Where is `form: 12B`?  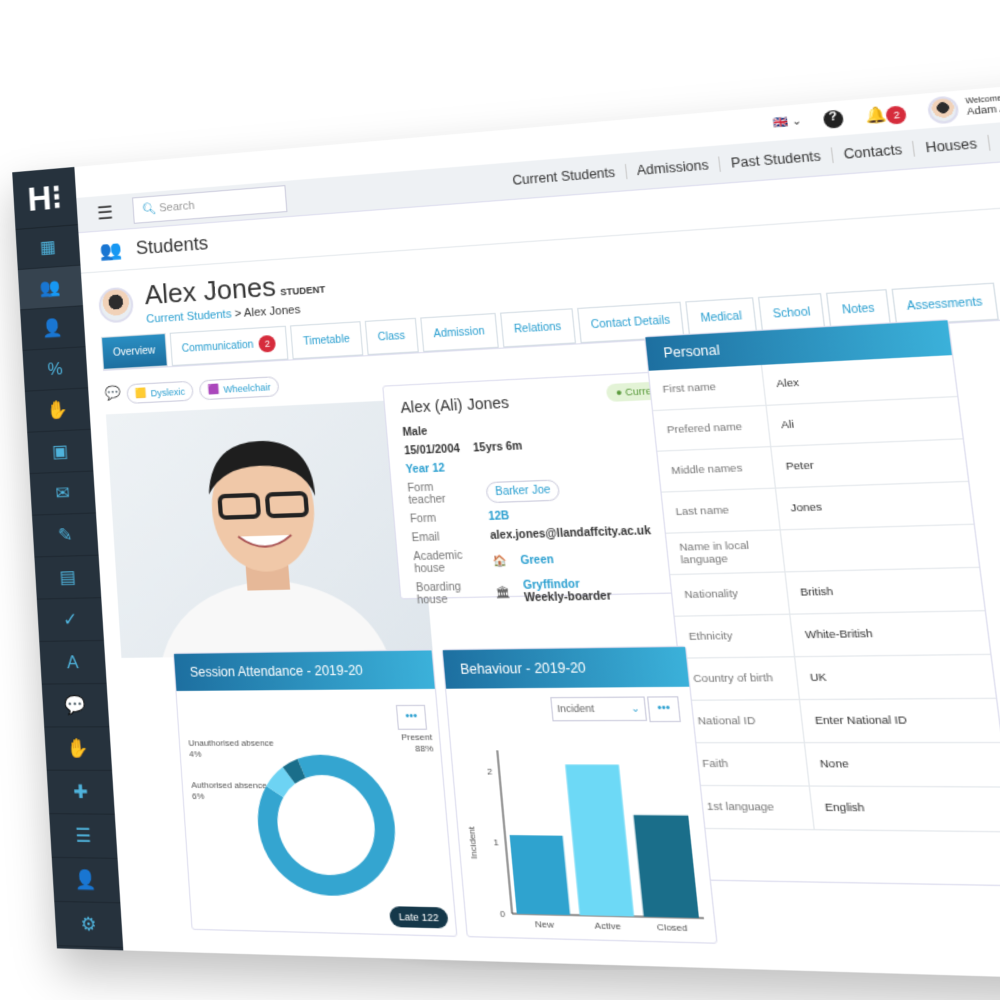
form: 12B is located at coordinates (498, 517).